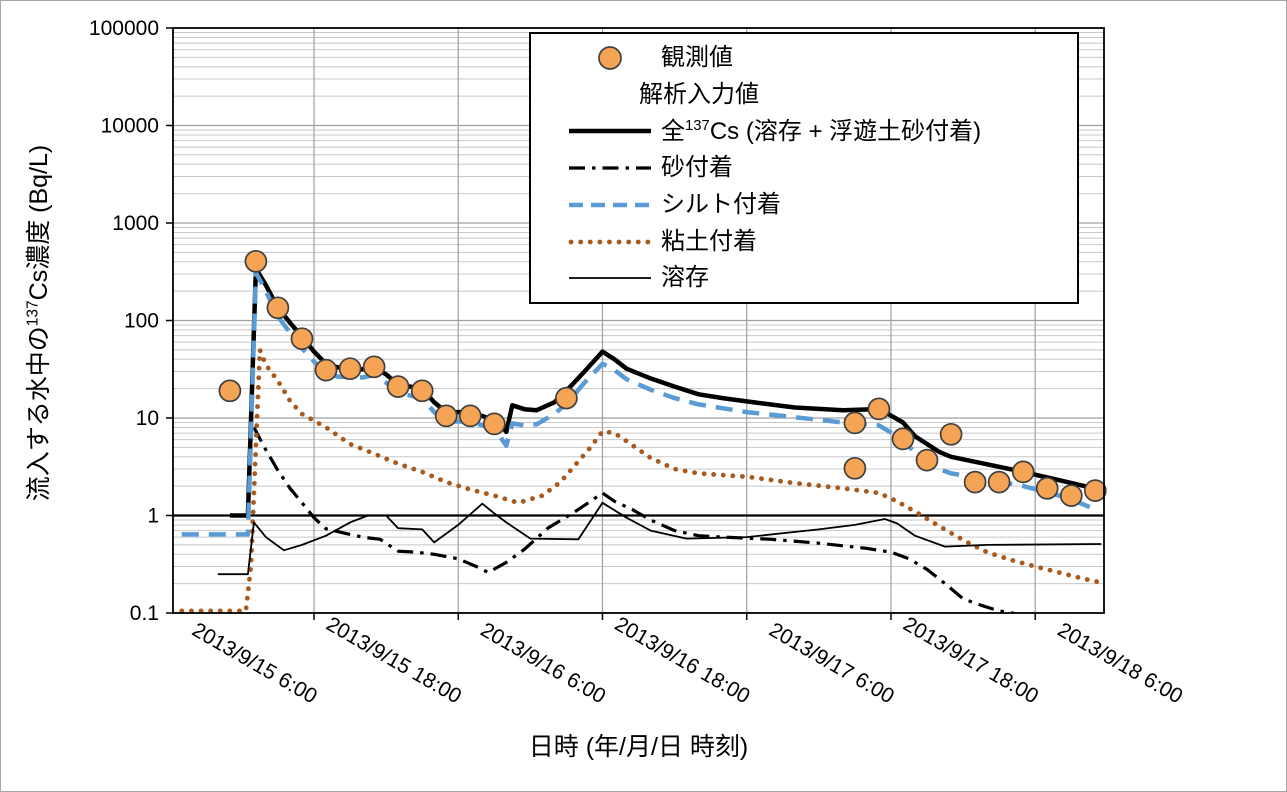 Image resolution: width=1287 pixels, height=792 pixels. What do you see at coordinates (804, 278) in the screenshot?
I see `legend-item-dissolved: 溶存` at bounding box center [804, 278].